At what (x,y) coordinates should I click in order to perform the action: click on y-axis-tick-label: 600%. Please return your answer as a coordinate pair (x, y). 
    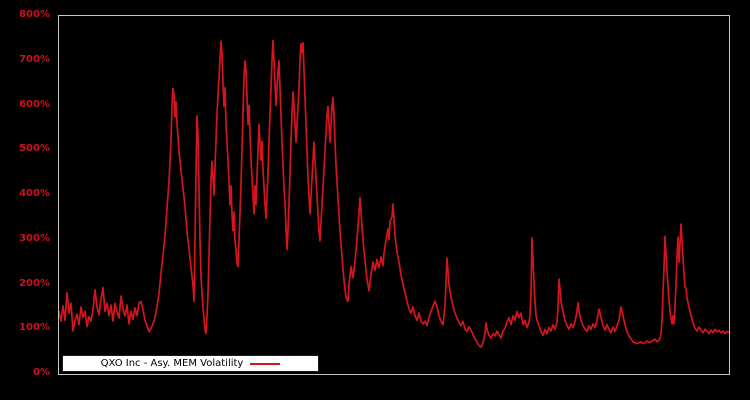
    Looking at the image, I should click on (34, 104).